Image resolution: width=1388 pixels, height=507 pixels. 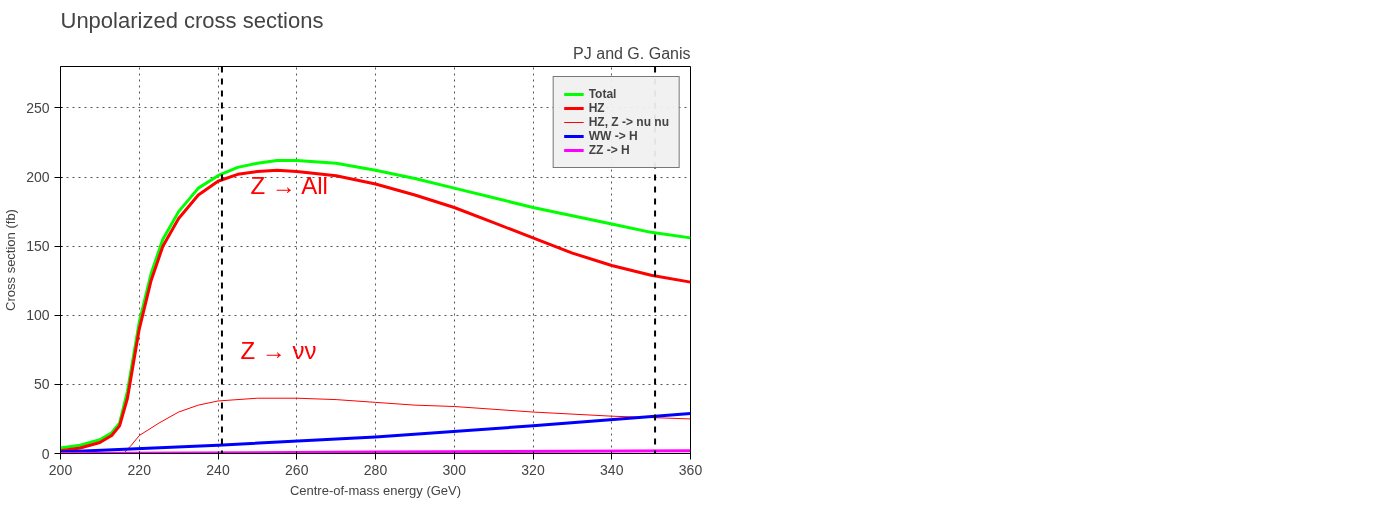 I want to click on y-tick-label: 250, so click(x=38, y=107).